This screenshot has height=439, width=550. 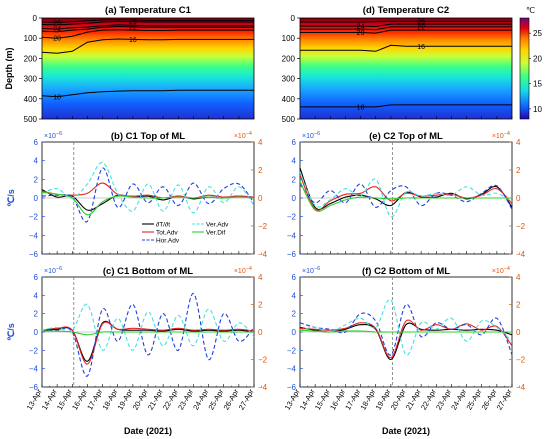 I want to click on left-tick-label-b: −2, so click(x=34, y=217).